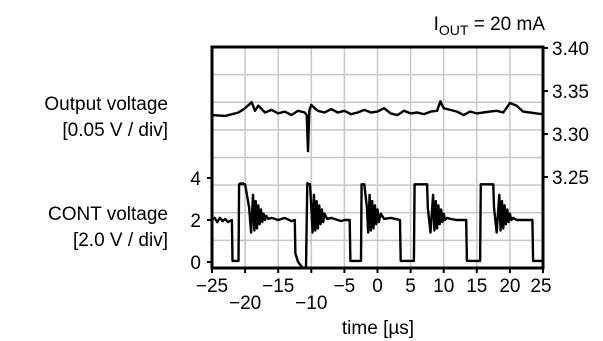  Describe the element at coordinates (115, 130) in the screenshot. I see `output-channel-scale: [0.05 V / div]` at that location.